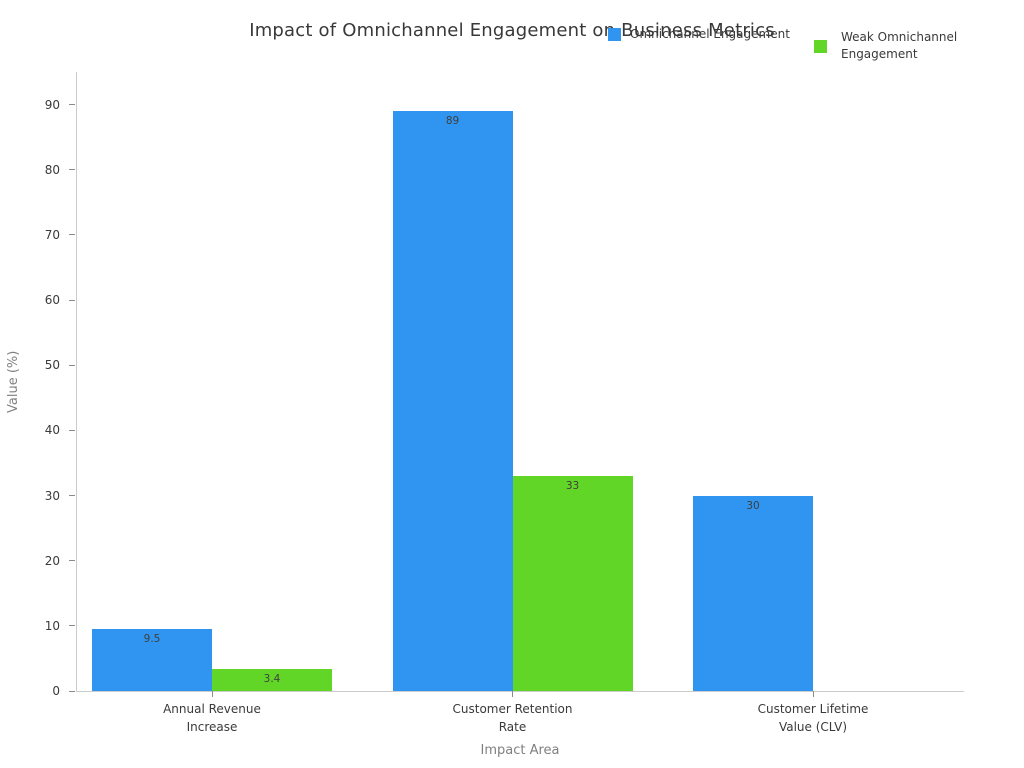 This screenshot has width=1024, height=768. Describe the element at coordinates (899, 45) in the screenshot. I see `legend-label-weak-omnichannel: Weak Omnichannel Engagement` at that location.